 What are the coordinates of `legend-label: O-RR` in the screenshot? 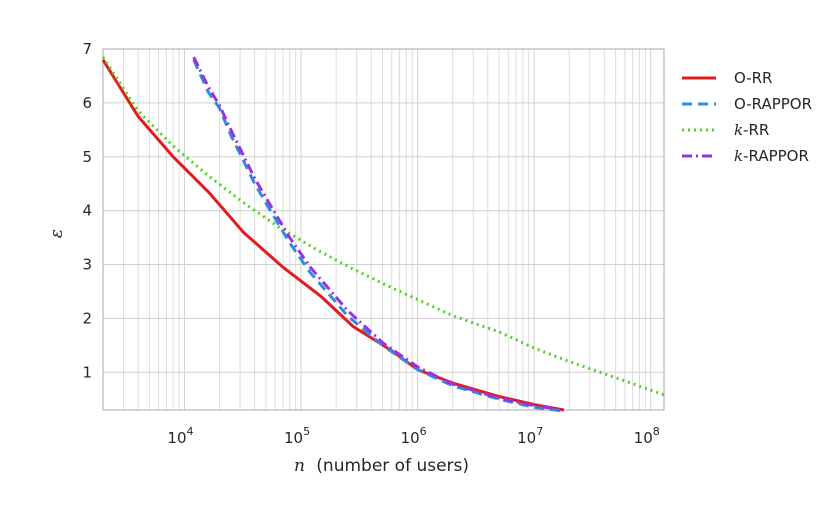 It's located at (753, 78).